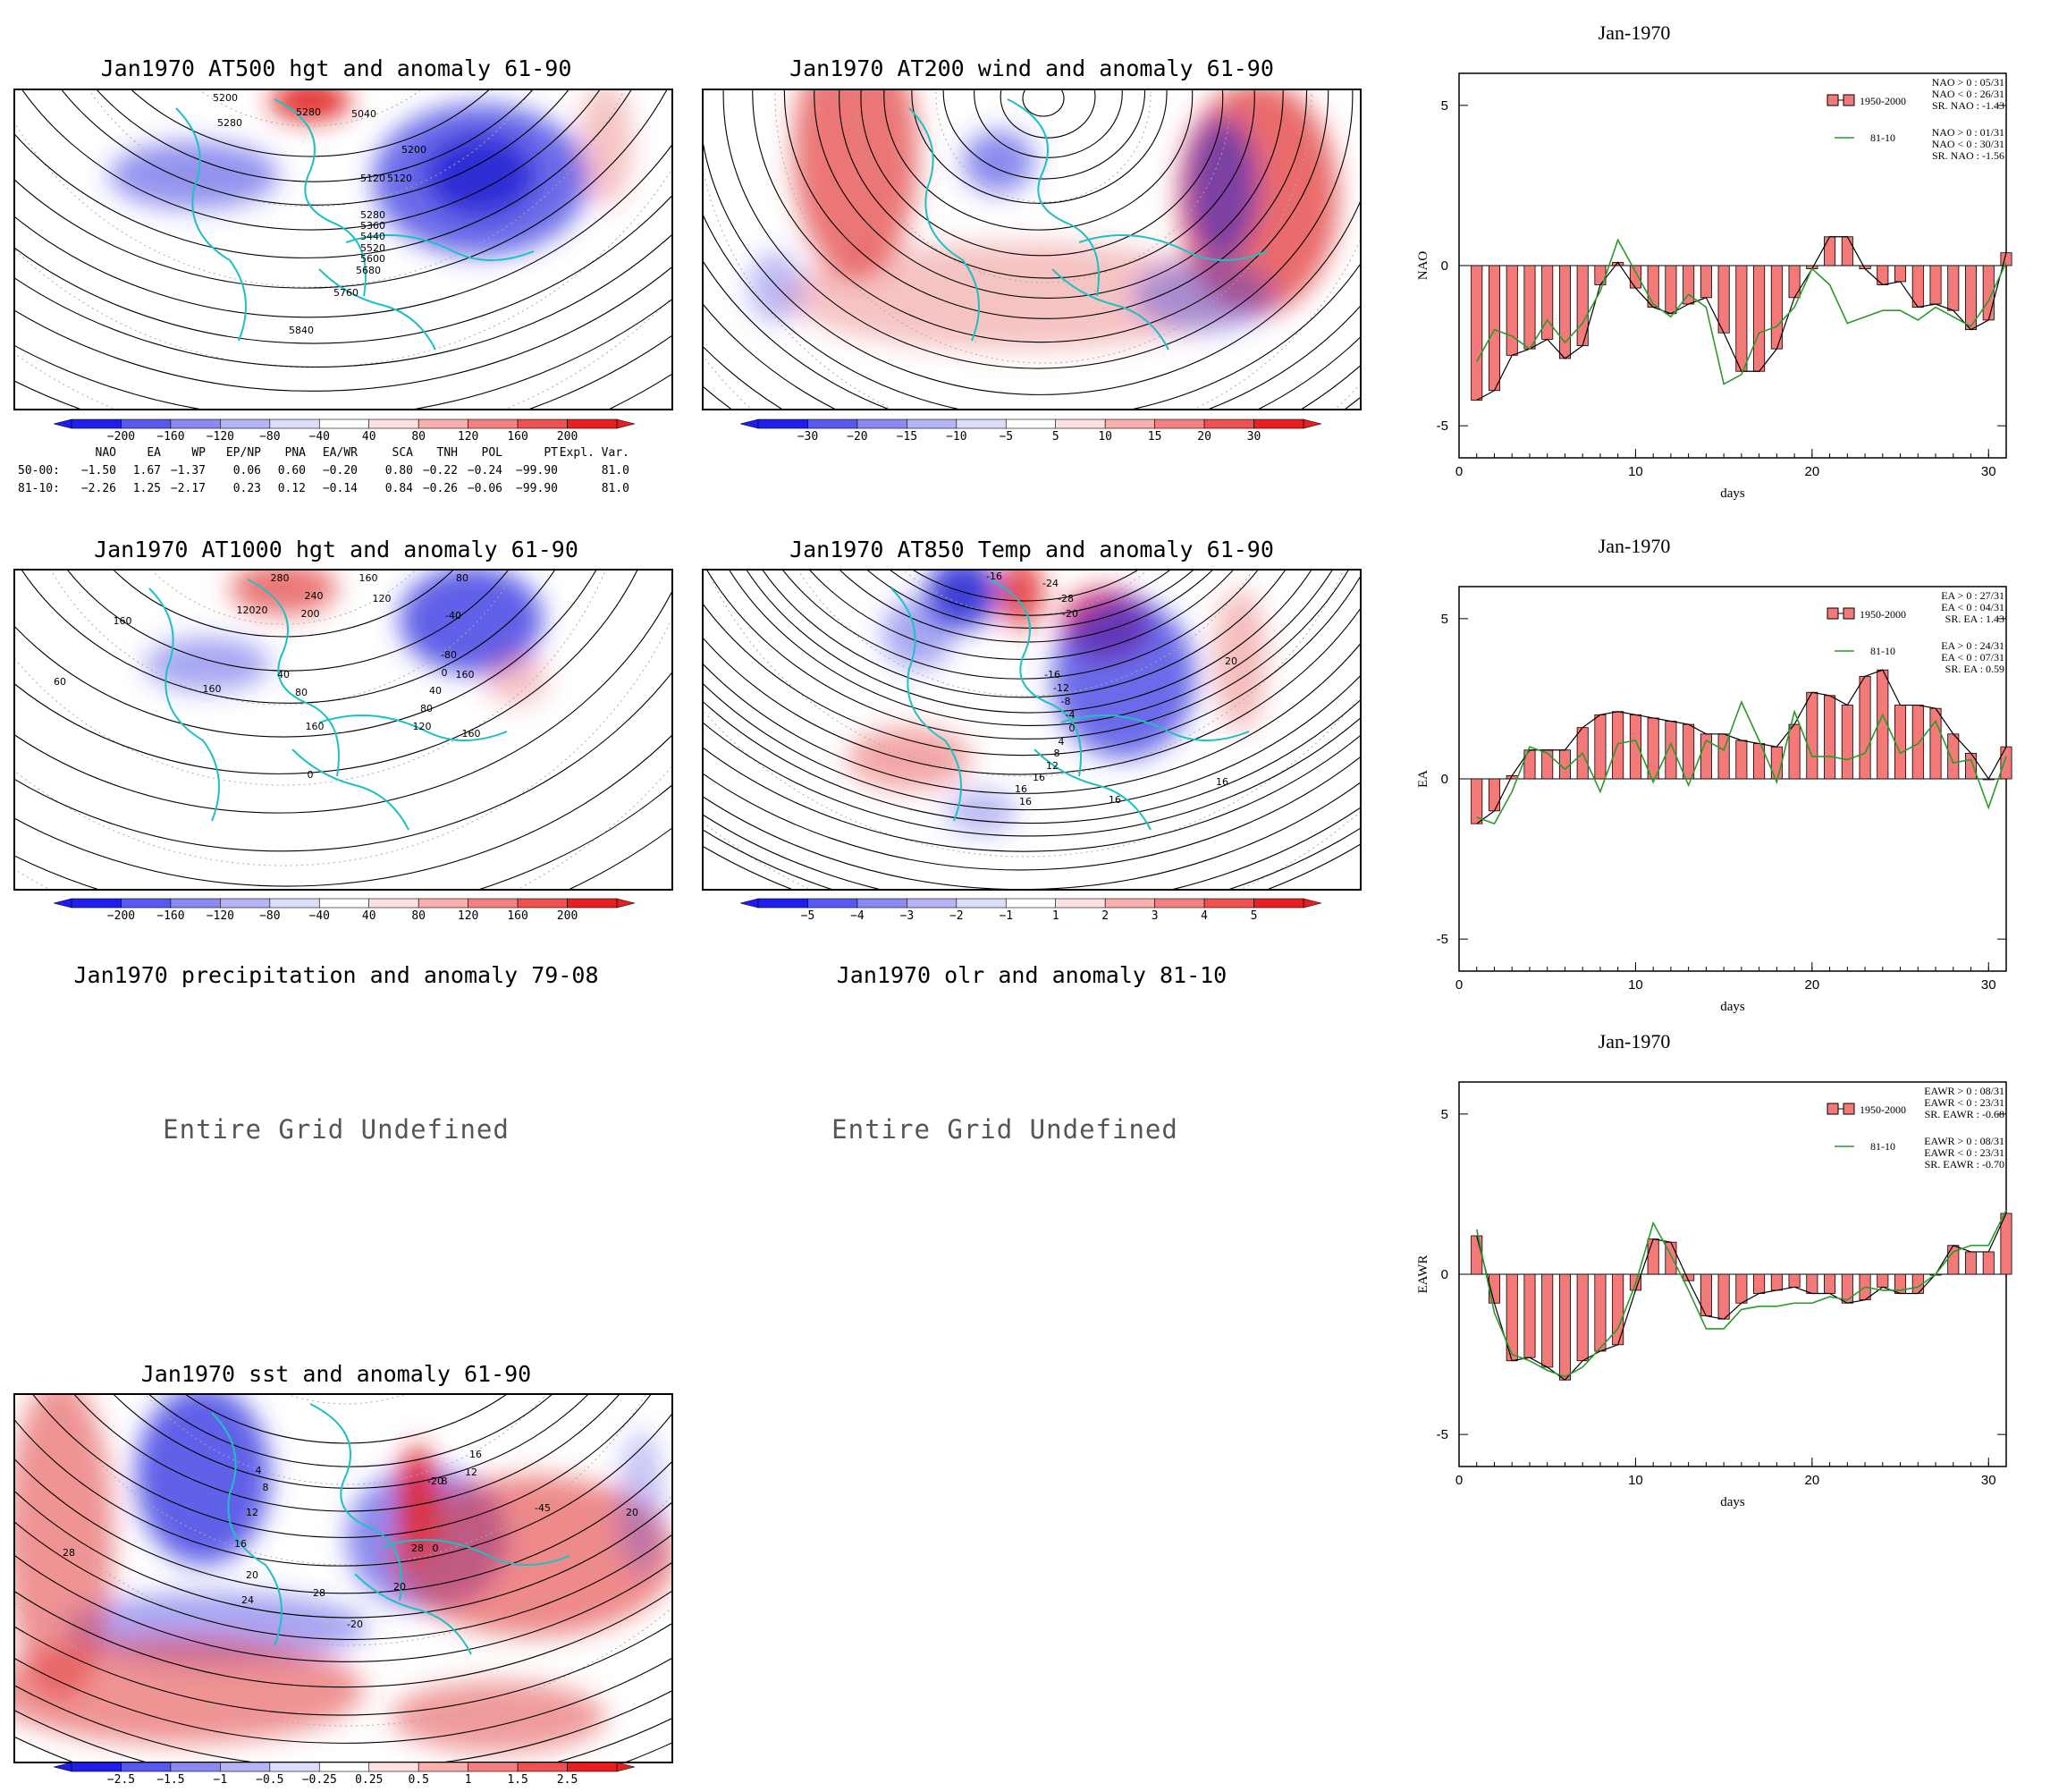 The height and width of the screenshot is (1792, 2067). What do you see at coordinates (340, 488) in the screenshot?
I see `modes-value-cell: −0.14` at bounding box center [340, 488].